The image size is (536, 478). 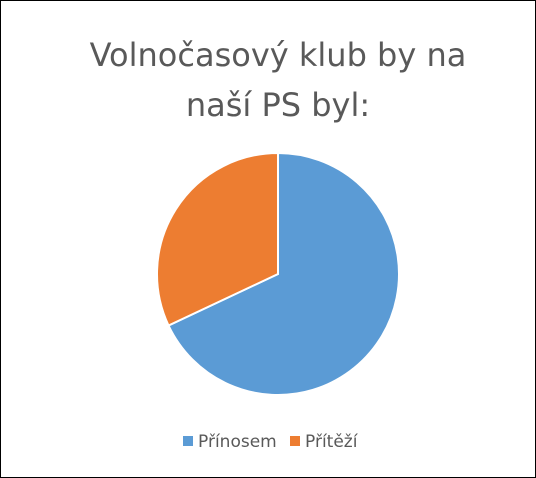 I want to click on legend-label: Přínosem, so click(x=237, y=442).